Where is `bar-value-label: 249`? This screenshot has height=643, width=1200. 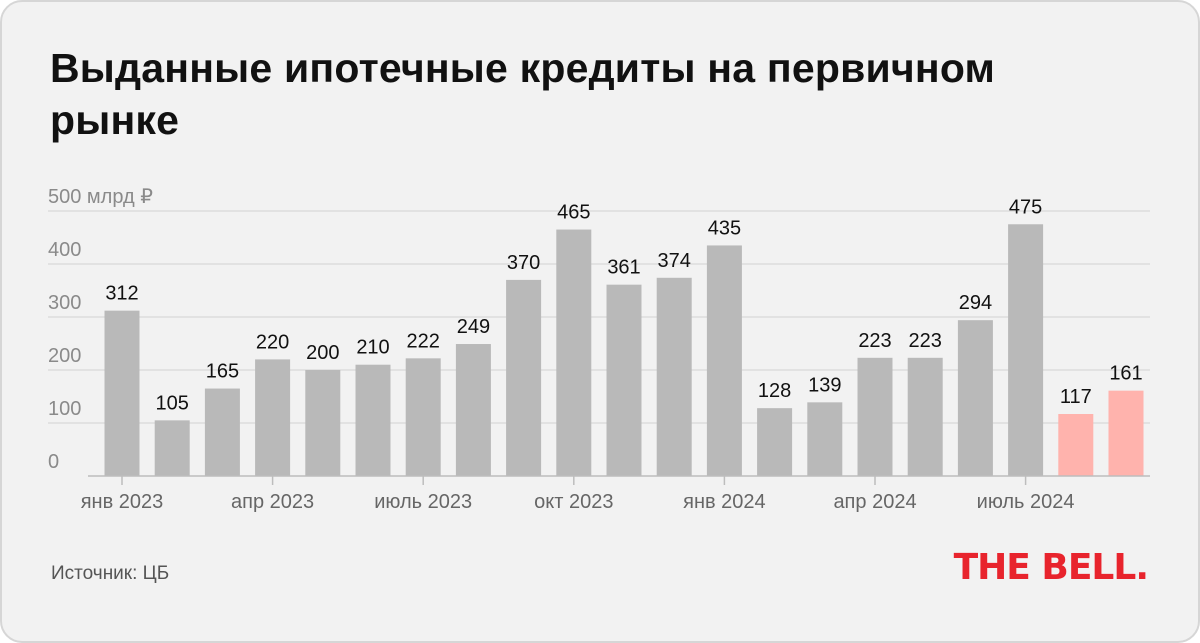
bar-value-label: 249 is located at coordinates (473, 327).